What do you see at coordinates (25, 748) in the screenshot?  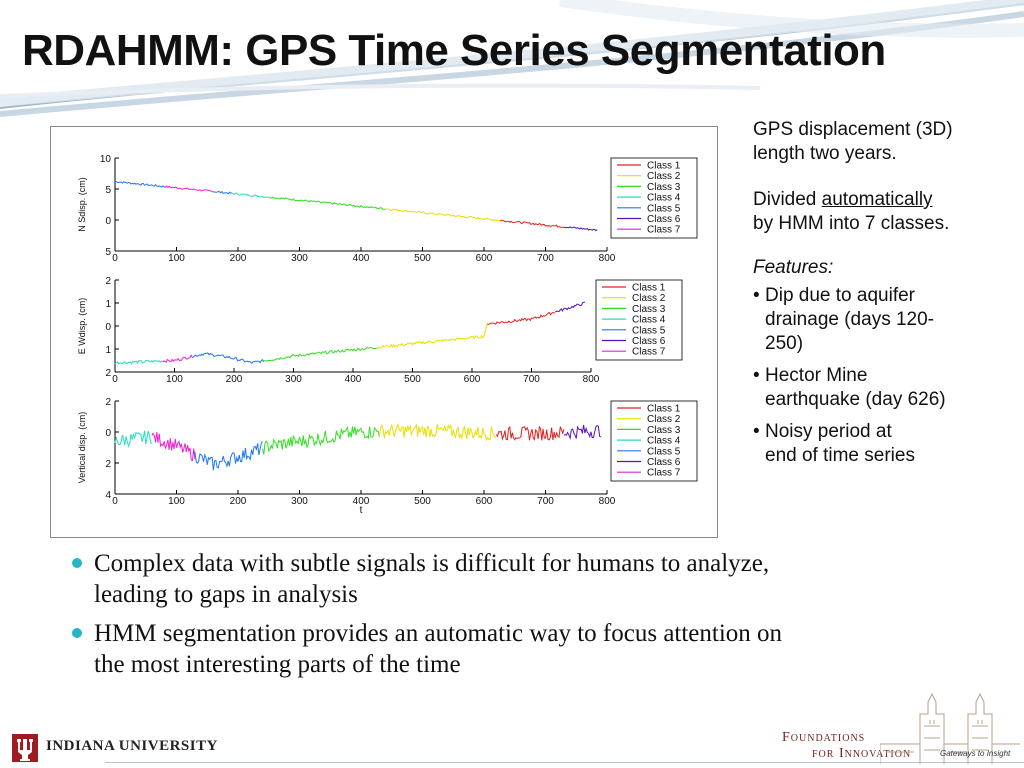 I see `iu-trident-logo` at bounding box center [25, 748].